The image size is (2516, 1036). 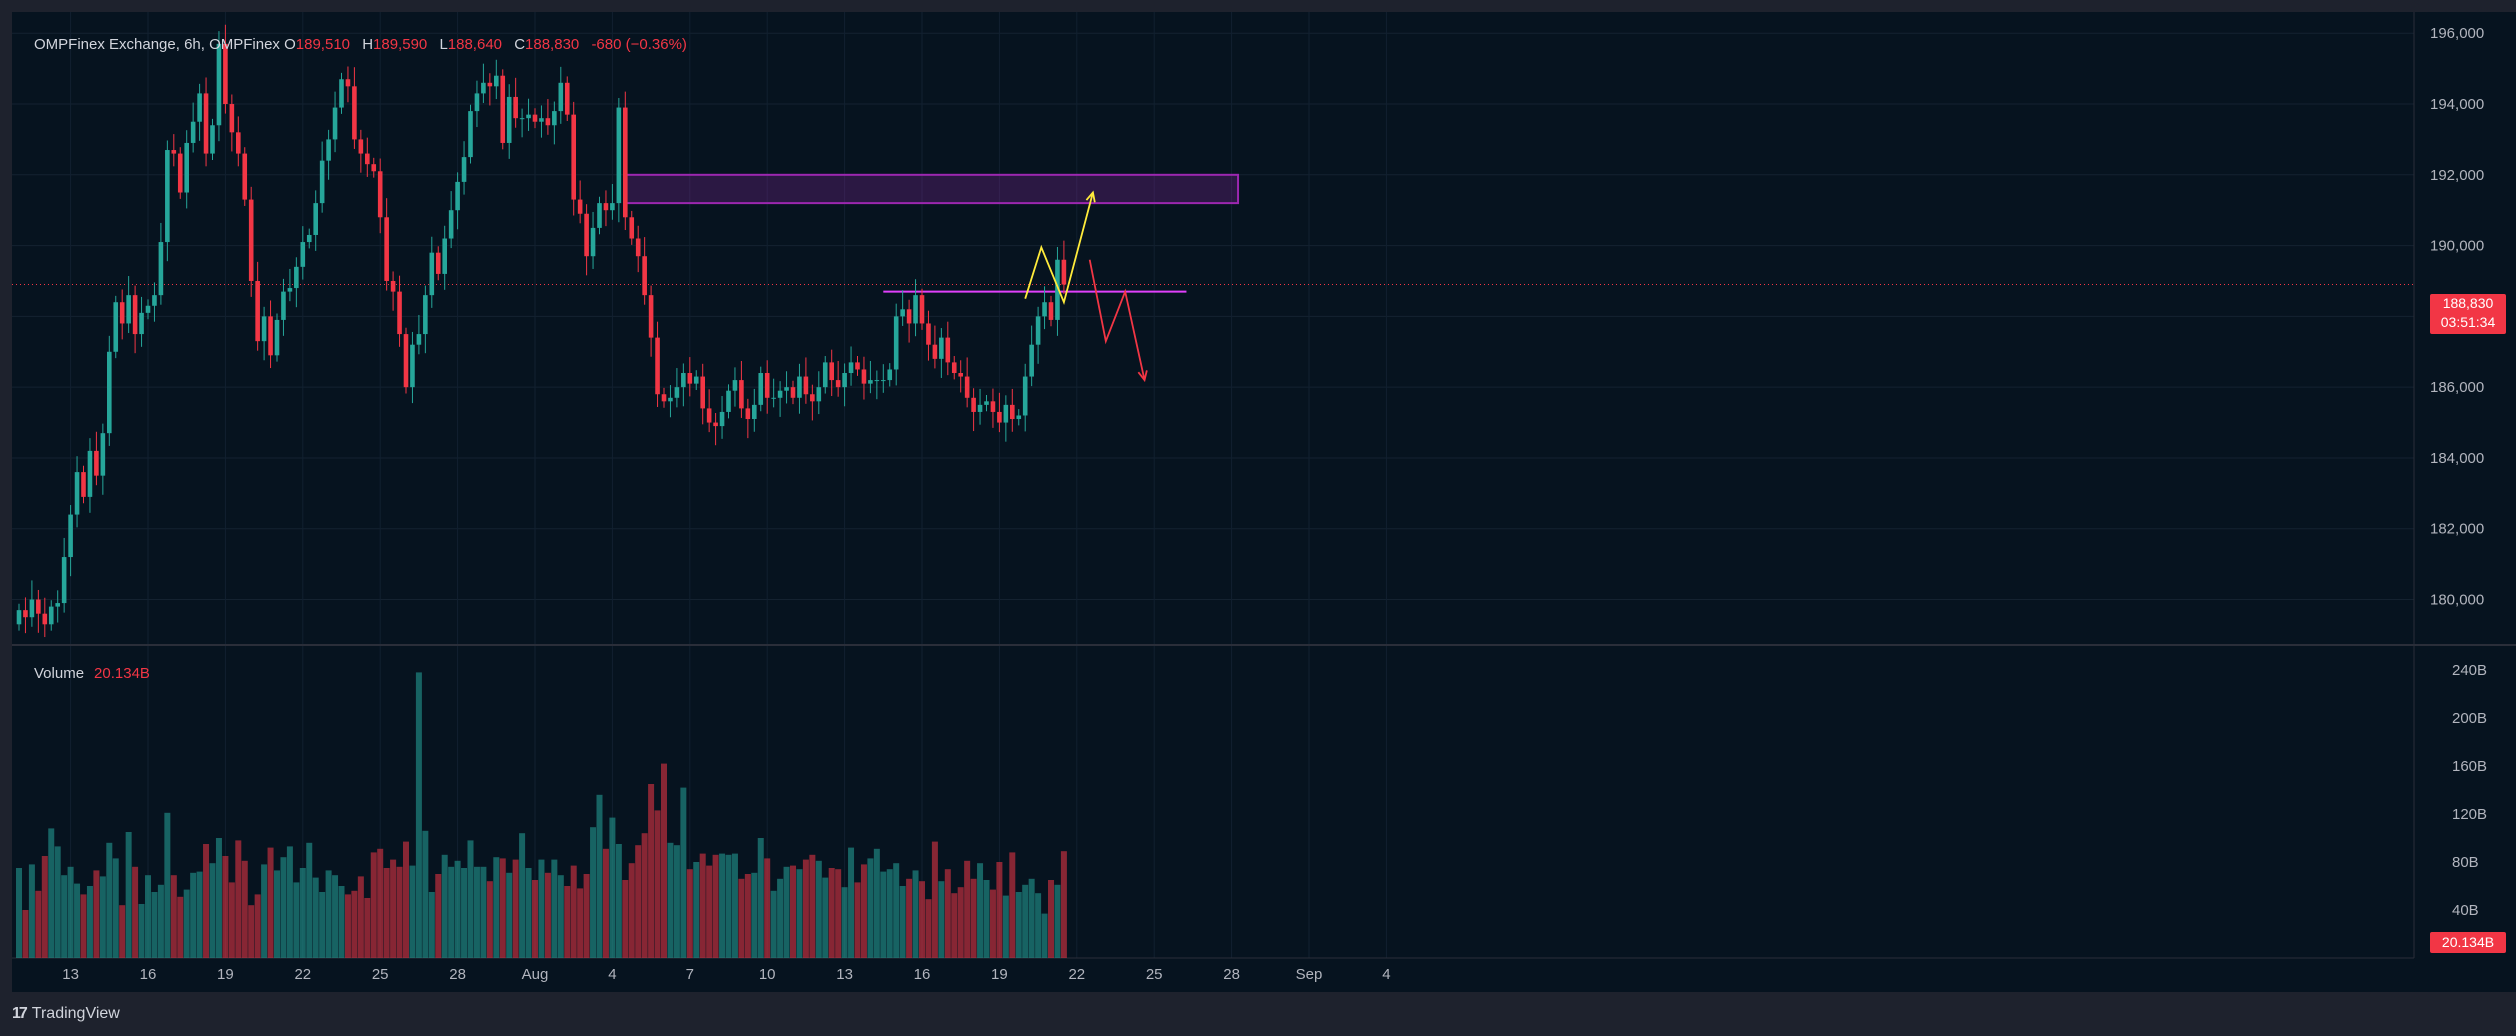 What do you see at coordinates (92, 673) in the screenshot?
I see `volume-legend: Volume 20.134B` at bounding box center [92, 673].